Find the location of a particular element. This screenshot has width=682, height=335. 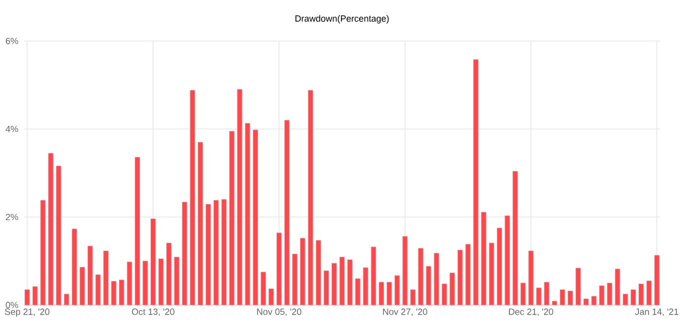

y-tick-label: 2% is located at coordinates (12, 217).